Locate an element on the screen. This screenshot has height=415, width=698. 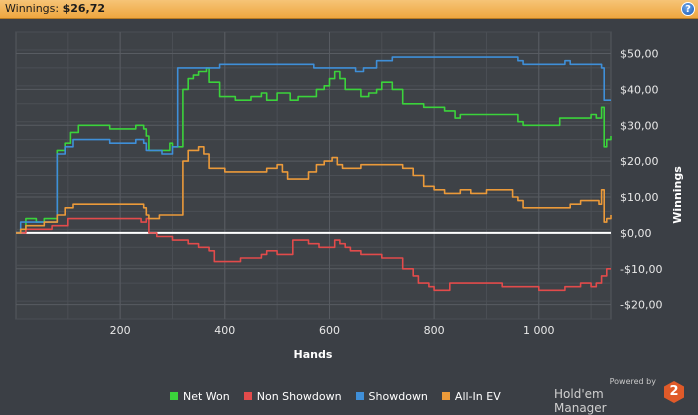
legend-item-non-showdown: Non Showdown is located at coordinates (292, 396).